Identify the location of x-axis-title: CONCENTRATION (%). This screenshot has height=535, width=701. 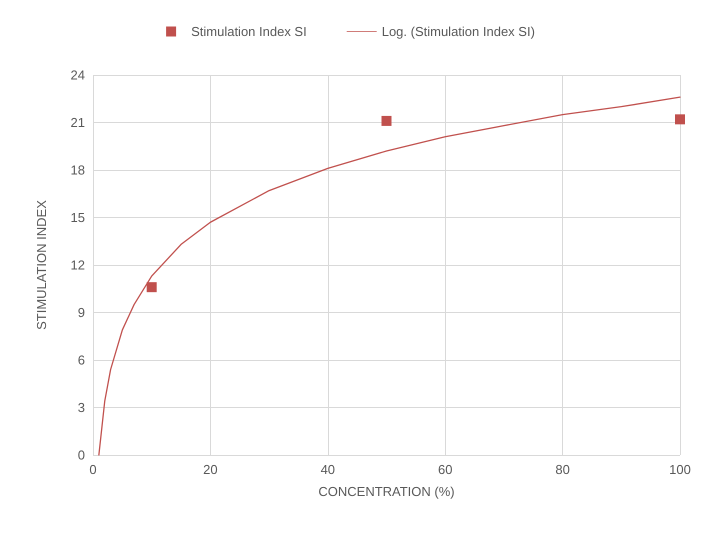
(386, 491).